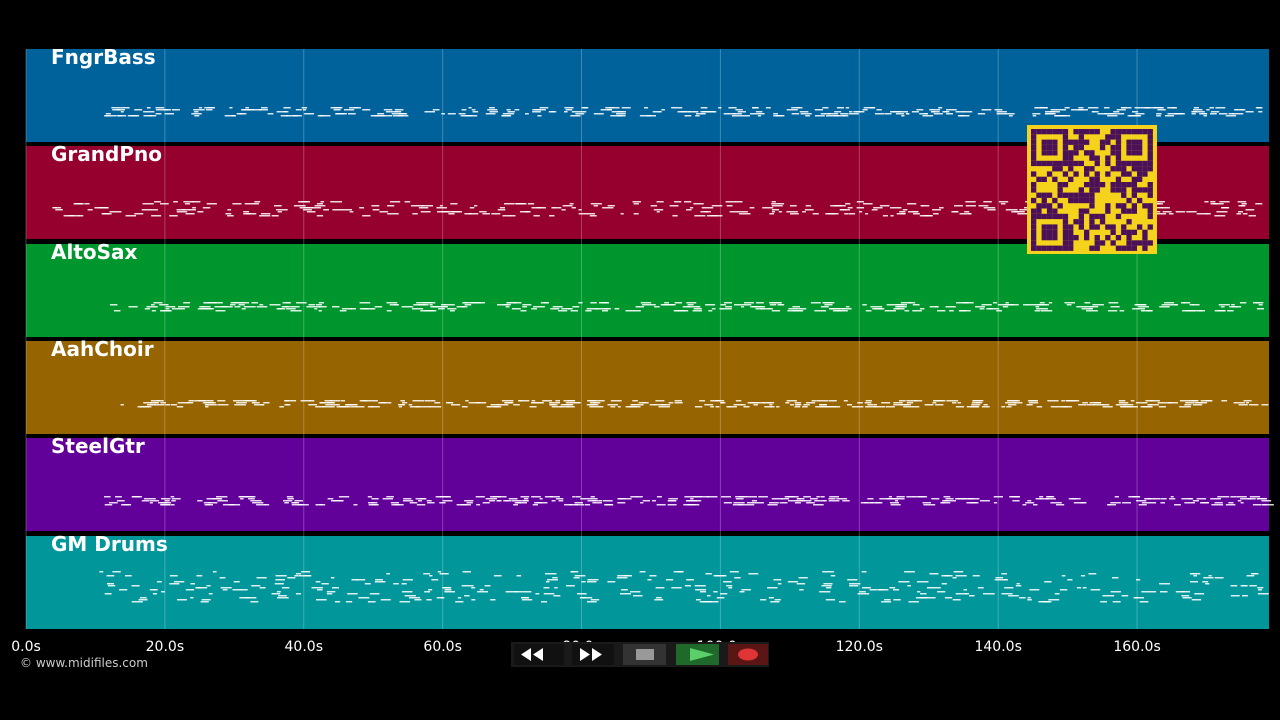  Describe the element at coordinates (532, 654) in the screenshot. I see `rewind-icon` at that location.